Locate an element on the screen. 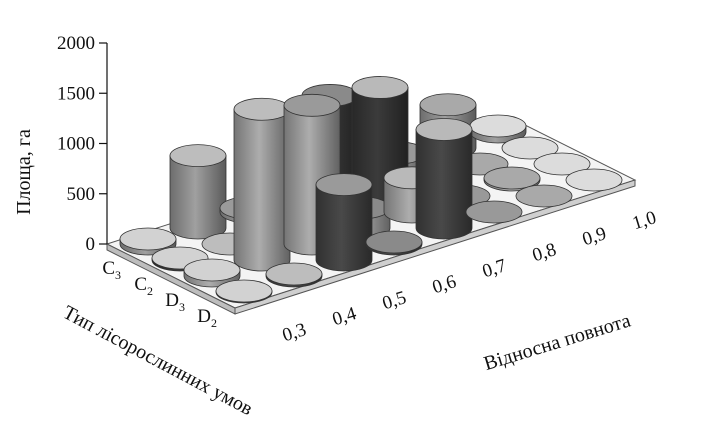  y-axis: 0 500 1000 1500 2000 is located at coordinates (82, 144).